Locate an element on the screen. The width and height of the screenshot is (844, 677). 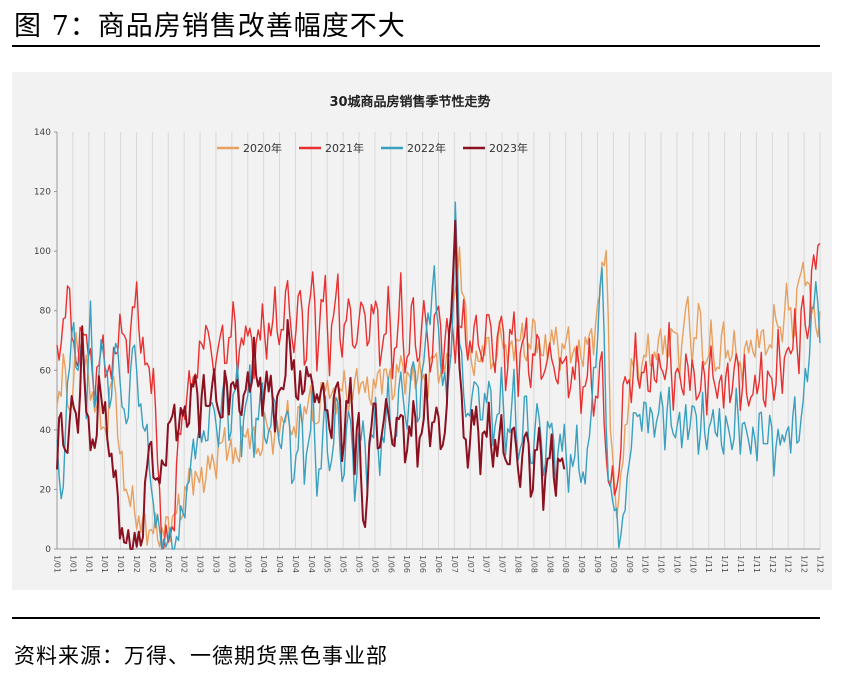
chart-title: 30城商品房销售季节性走势 is located at coordinates (409, 102).